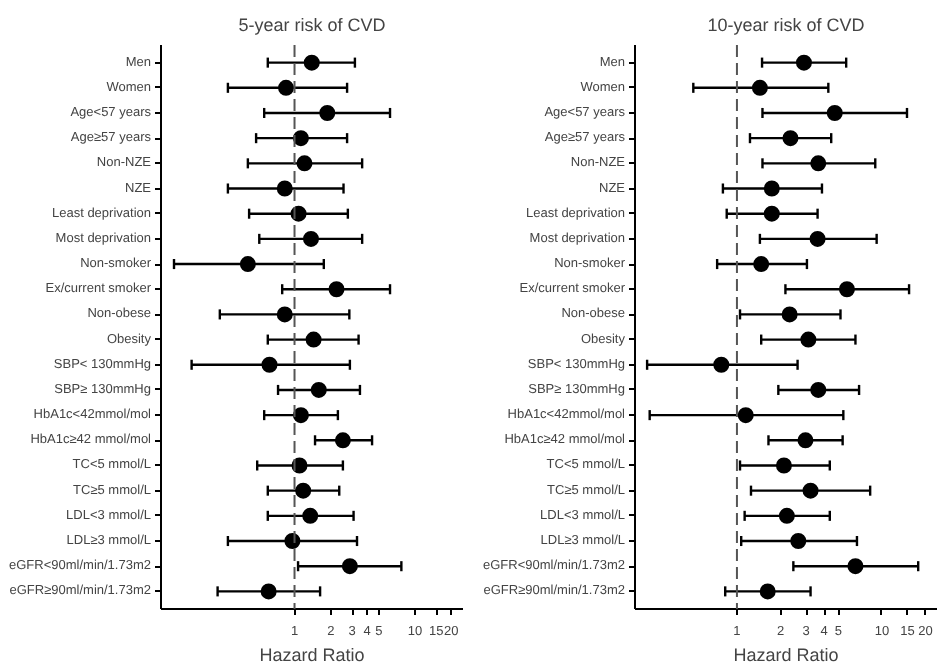 This screenshot has width=948, height=670. I want to click on chart-title: 5-year risk of CVD, so click(312, 25).